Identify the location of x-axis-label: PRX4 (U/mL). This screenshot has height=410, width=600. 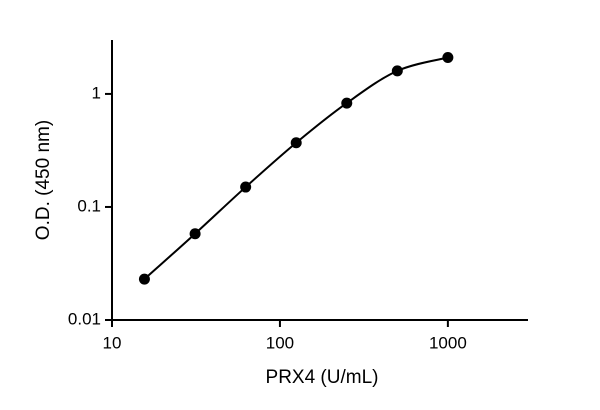
(322, 377).